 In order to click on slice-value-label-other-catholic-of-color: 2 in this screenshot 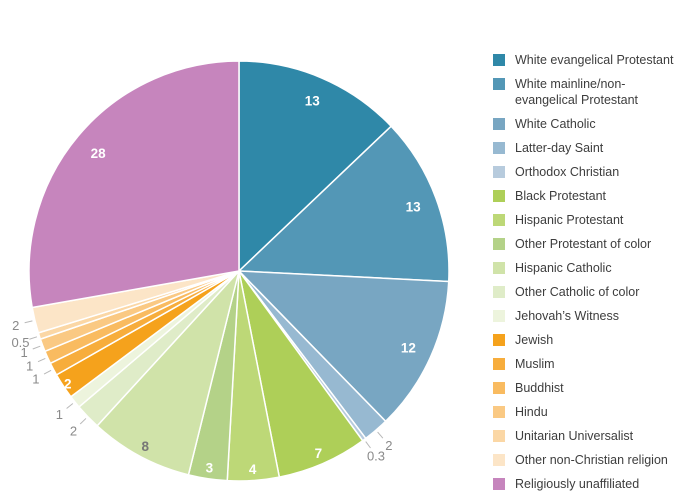, I will do `click(73, 430)`.